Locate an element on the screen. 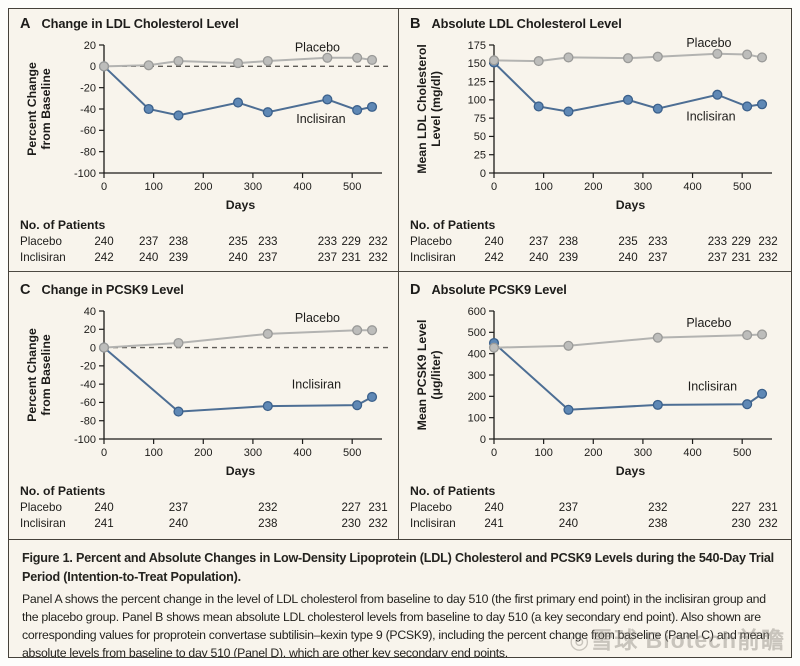 This screenshot has height=666, width=800. axes: 600 500 400 300 200 100 00 100 200 300 400 500 is located at coordinates (620, 382).